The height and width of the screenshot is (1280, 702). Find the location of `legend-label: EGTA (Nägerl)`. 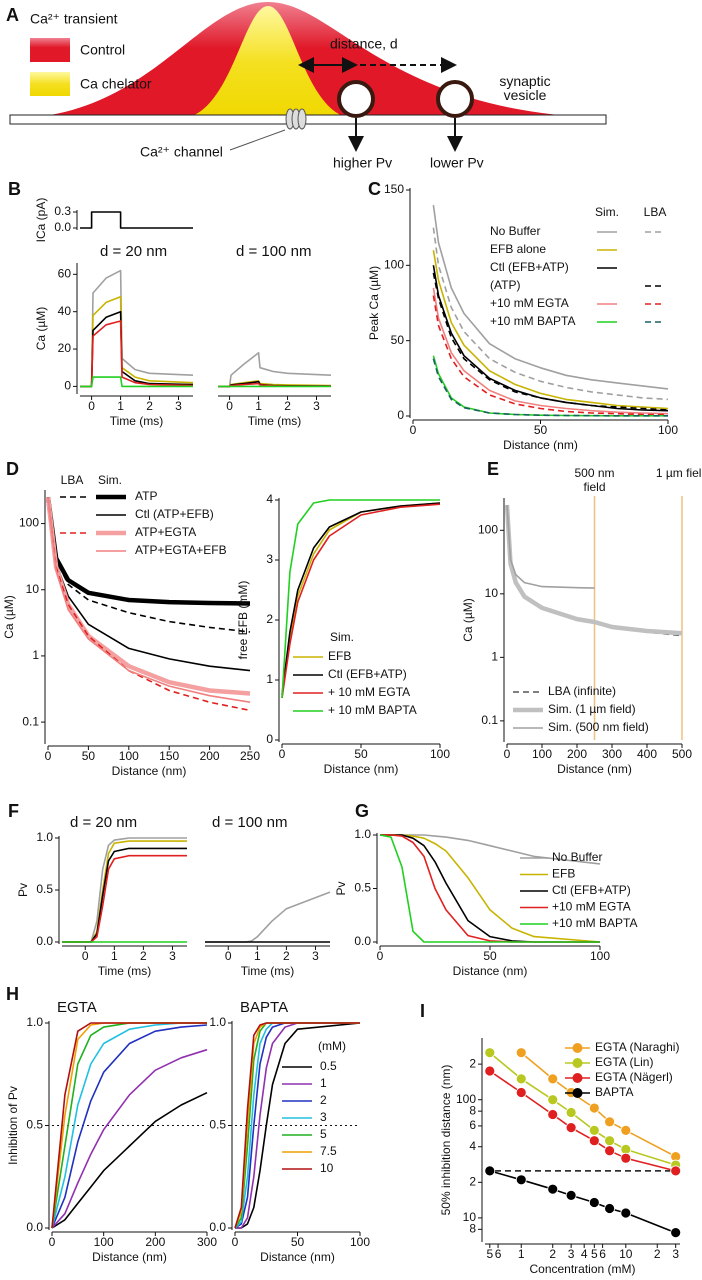

legend-label: EGTA (Nägerl) is located at coordinates (634, 1077).